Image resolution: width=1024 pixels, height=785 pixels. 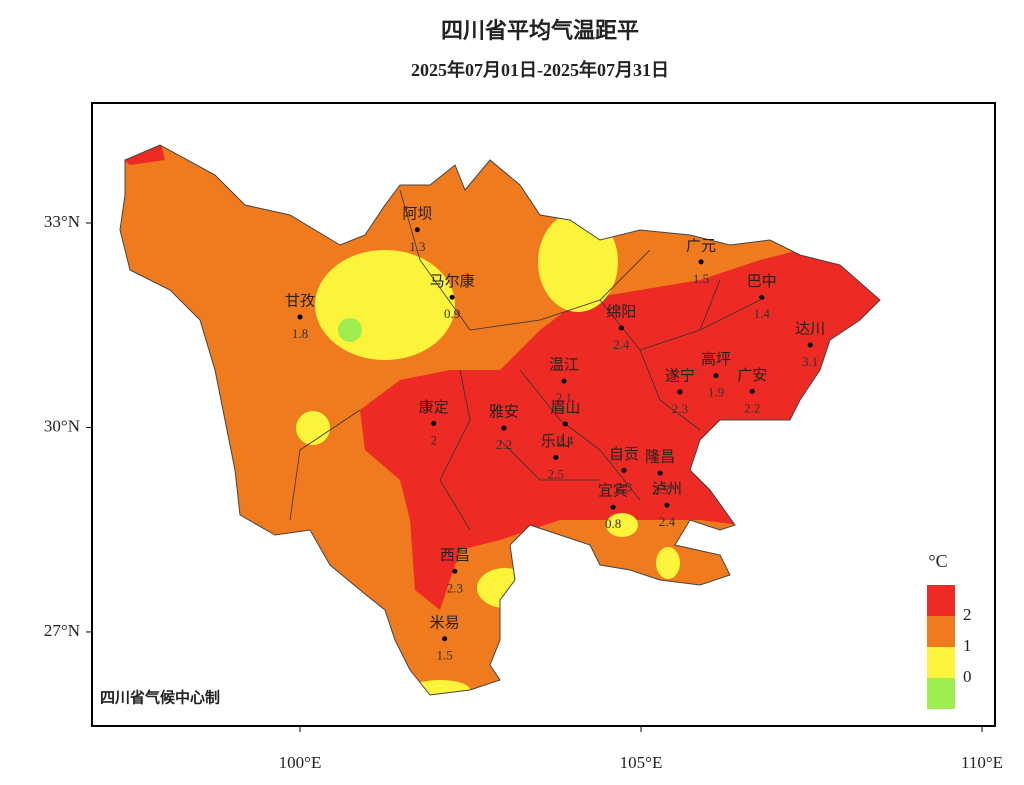 I want to click on station-name: 甘孜, so click(x=300, y=301).